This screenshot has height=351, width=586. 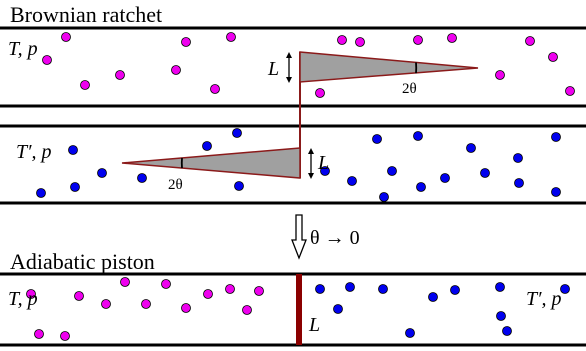 What do you see at coordinates (299, 237) in the screenshot?
I see `limit-arrow` at bounding box center [299, 237].